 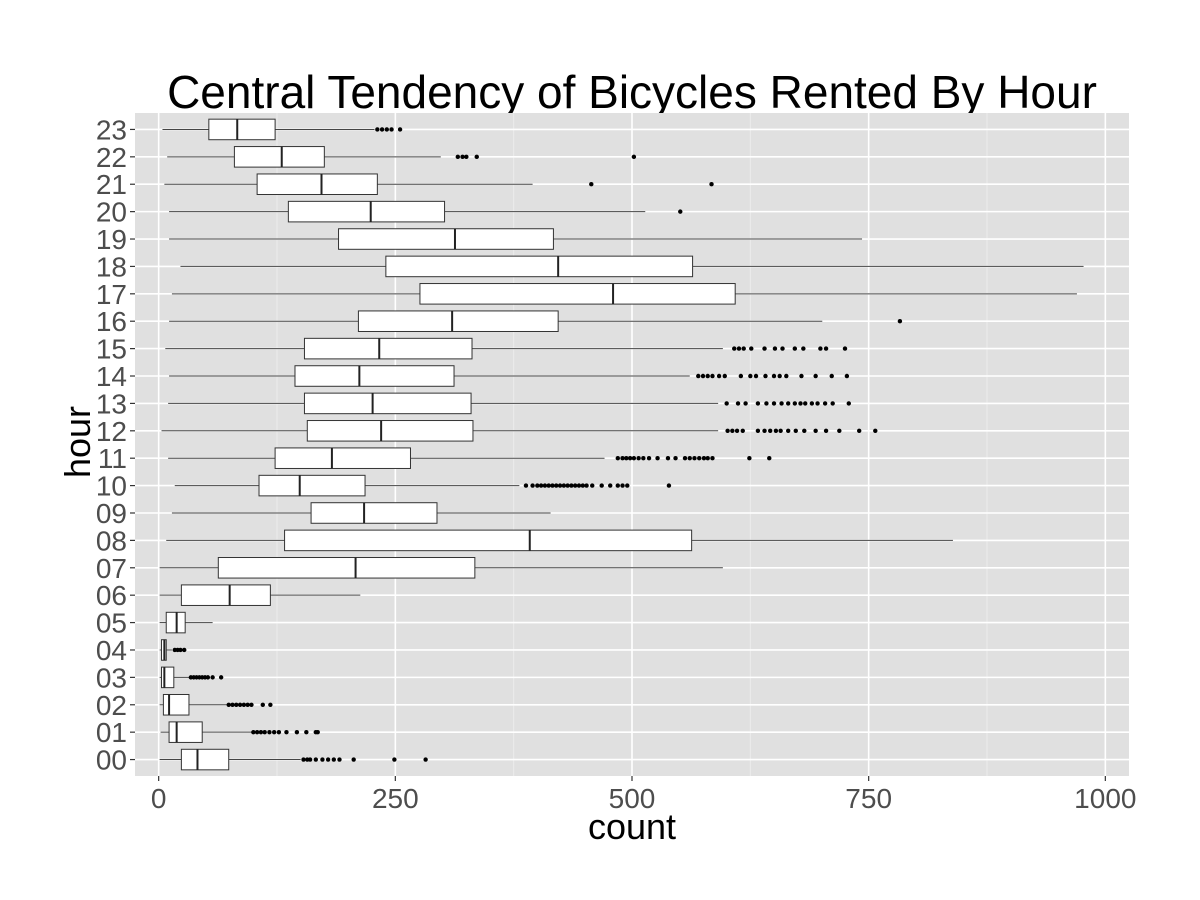 I want to click on y-tick-label: 17, so click(x=111, y=294).